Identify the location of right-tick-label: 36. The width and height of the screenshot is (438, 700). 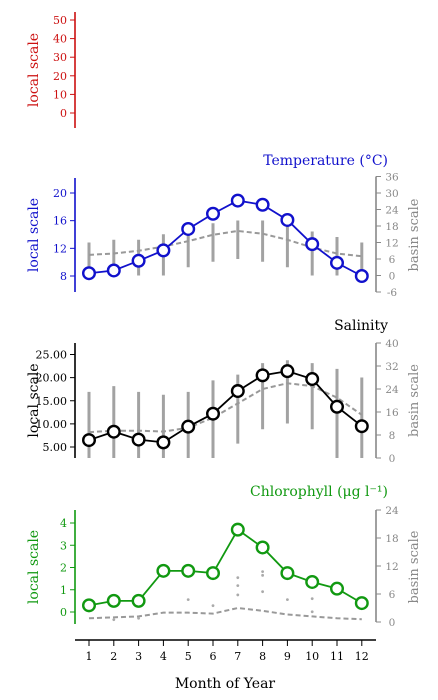
(392, 178).